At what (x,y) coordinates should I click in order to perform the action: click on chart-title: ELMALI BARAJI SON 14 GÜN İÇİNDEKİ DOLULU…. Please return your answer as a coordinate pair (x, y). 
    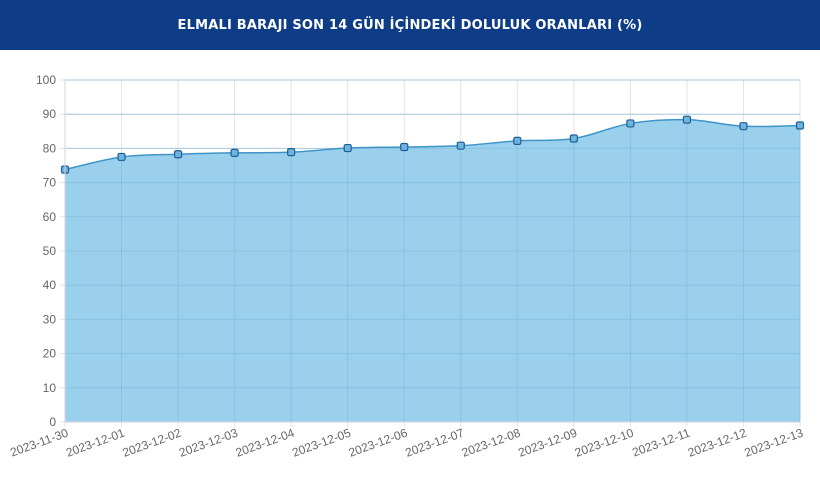
    Looking at the image, I should click on (410, 25).